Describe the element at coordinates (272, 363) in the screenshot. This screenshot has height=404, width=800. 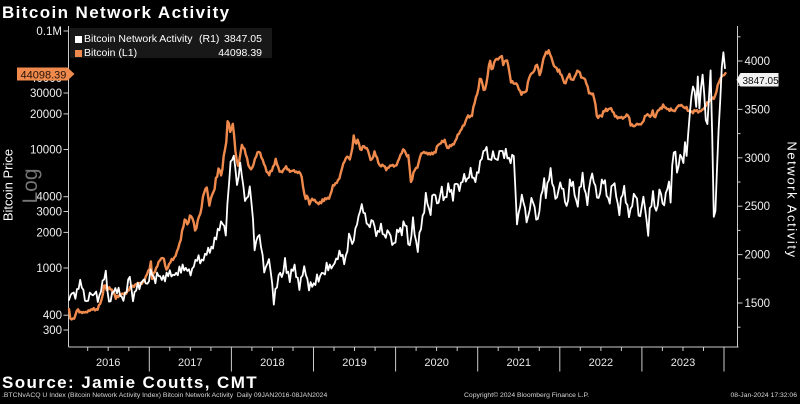
I see `svg-text: 2018` at that location.